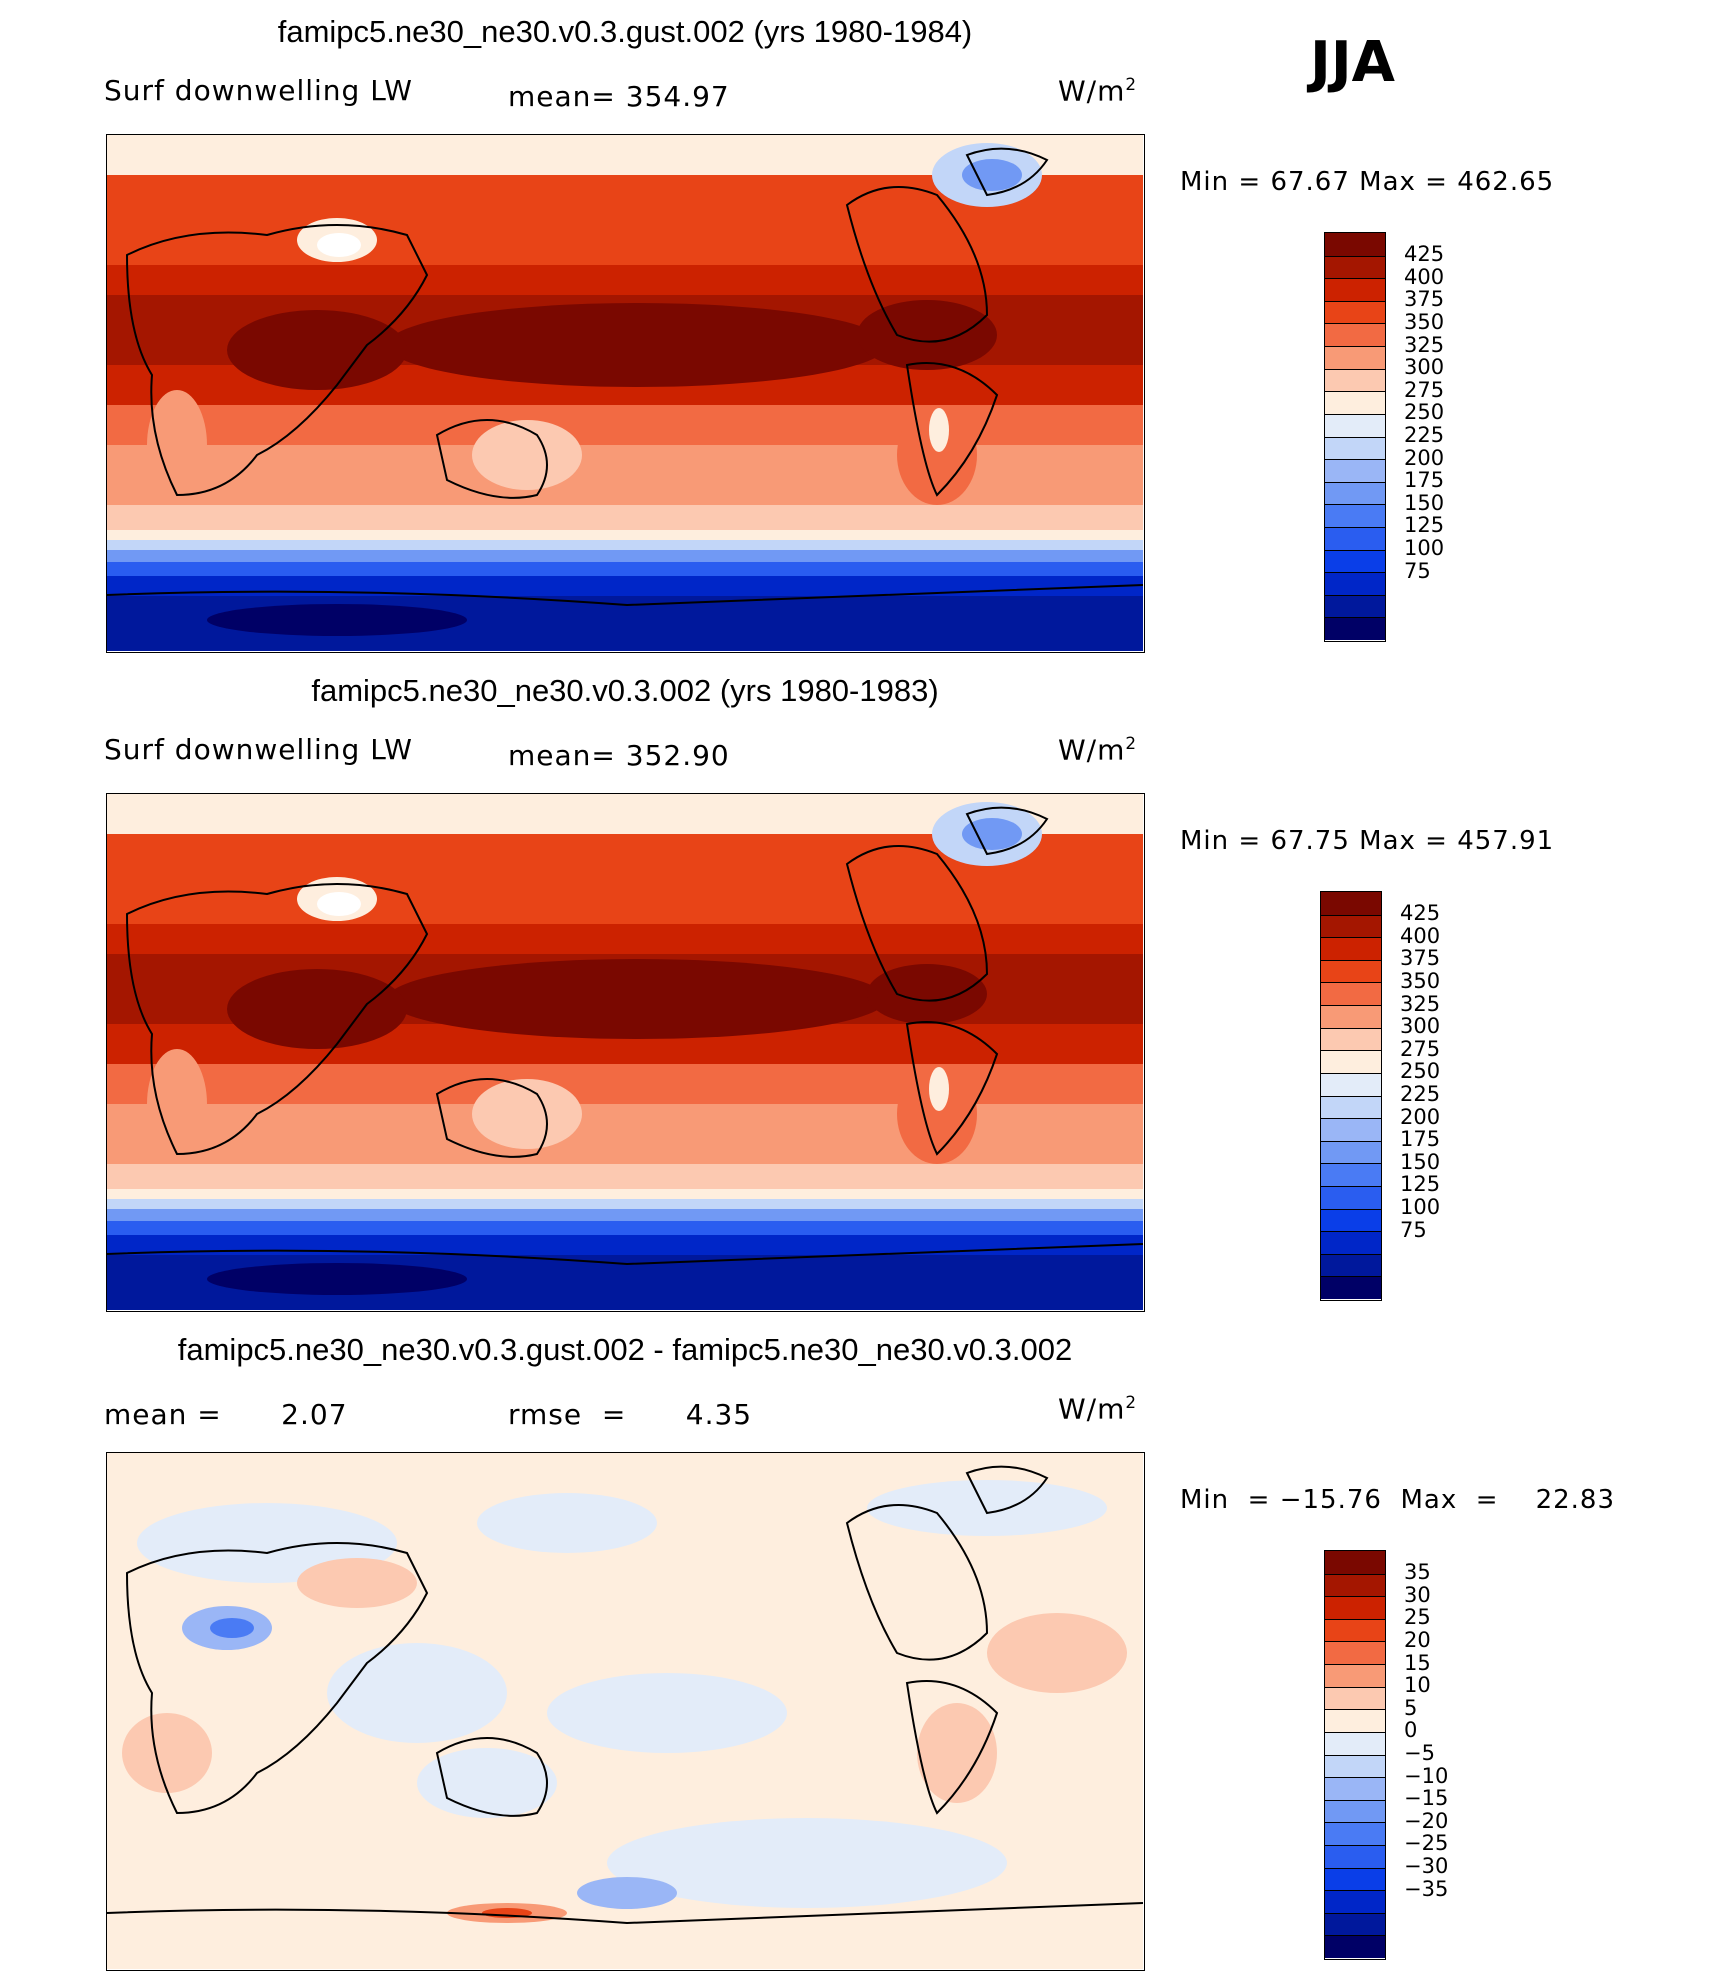 Image resolution: width=1710 pixels, height=1979 pixels. Describe the element at coordinates (1098, 91) in the screenshot. I see `panel1-units: W/m2` at that location.